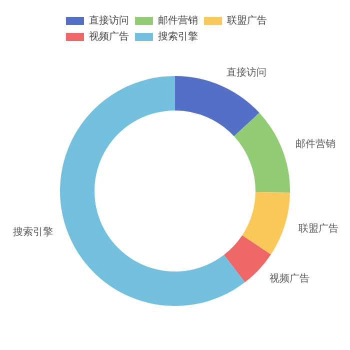  Describe the element at coordinates (32, 232) in the screenshot. I see `slice-label: 搜索引擎` at that location.